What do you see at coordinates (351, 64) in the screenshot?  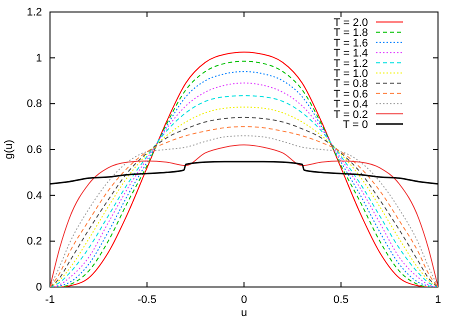 I see `legend-label: T = 1.2` at bounding box center [351, 64].